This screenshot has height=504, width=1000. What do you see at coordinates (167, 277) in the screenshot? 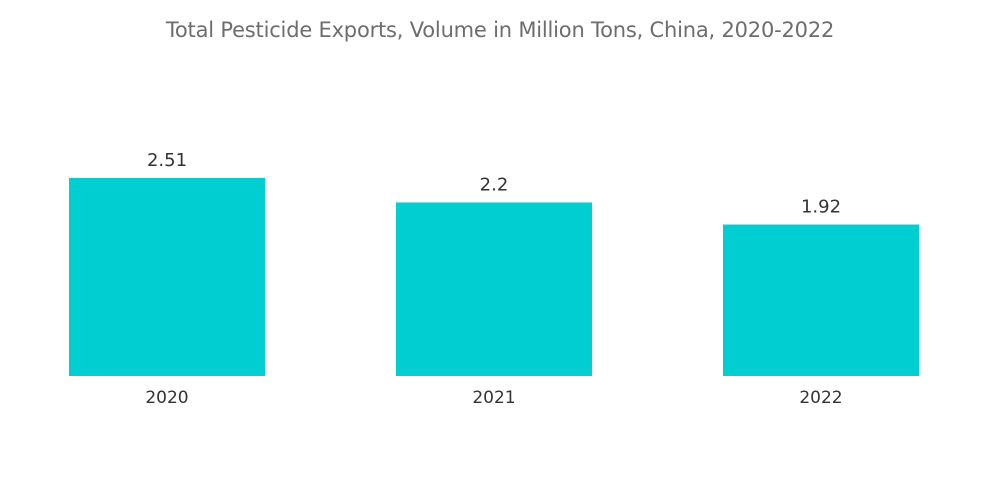
I see `bar-2020` at bounding box center [167, 277].